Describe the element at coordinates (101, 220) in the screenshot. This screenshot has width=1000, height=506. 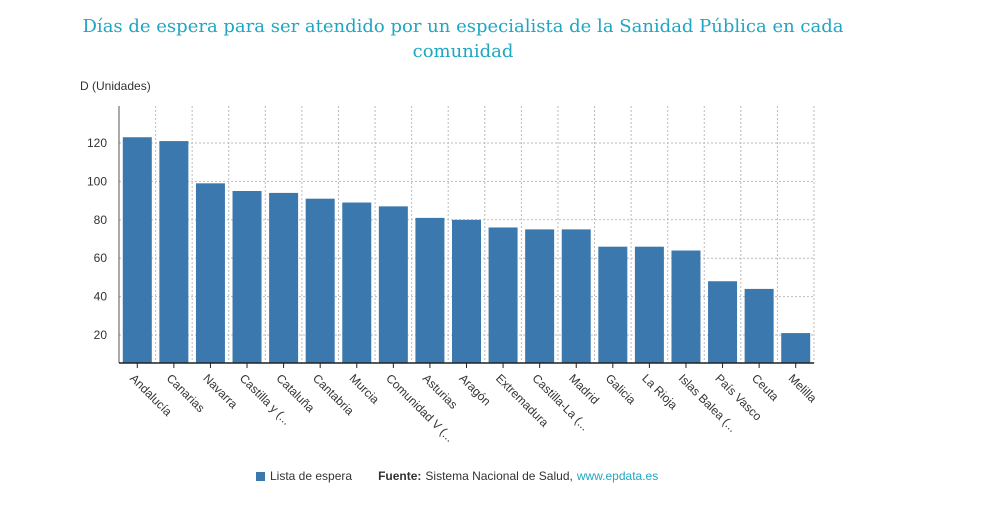
I see `y-tick-label: 80` at that location.